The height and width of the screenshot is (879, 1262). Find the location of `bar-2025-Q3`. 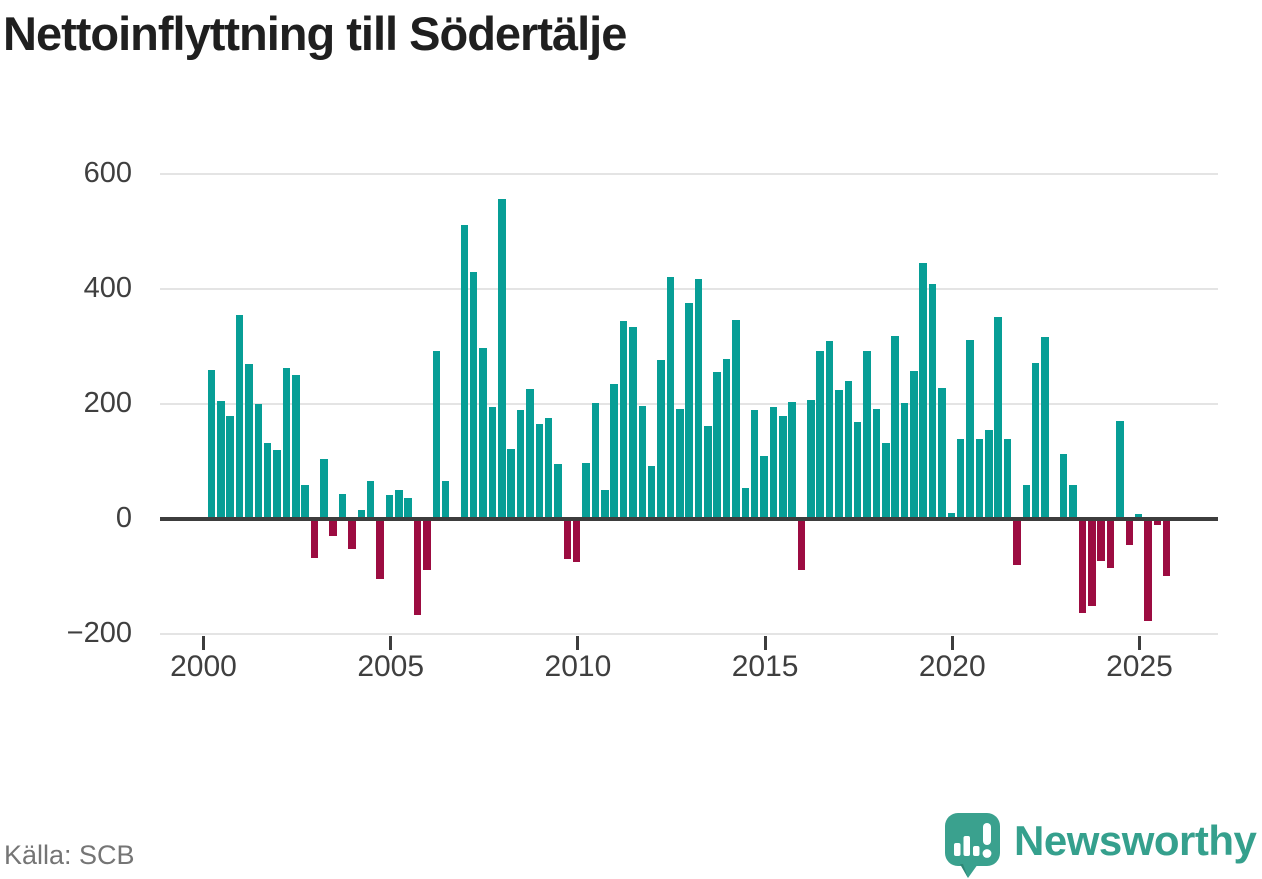

bar-2025-Q3 is located at coordinates (1166, 547).